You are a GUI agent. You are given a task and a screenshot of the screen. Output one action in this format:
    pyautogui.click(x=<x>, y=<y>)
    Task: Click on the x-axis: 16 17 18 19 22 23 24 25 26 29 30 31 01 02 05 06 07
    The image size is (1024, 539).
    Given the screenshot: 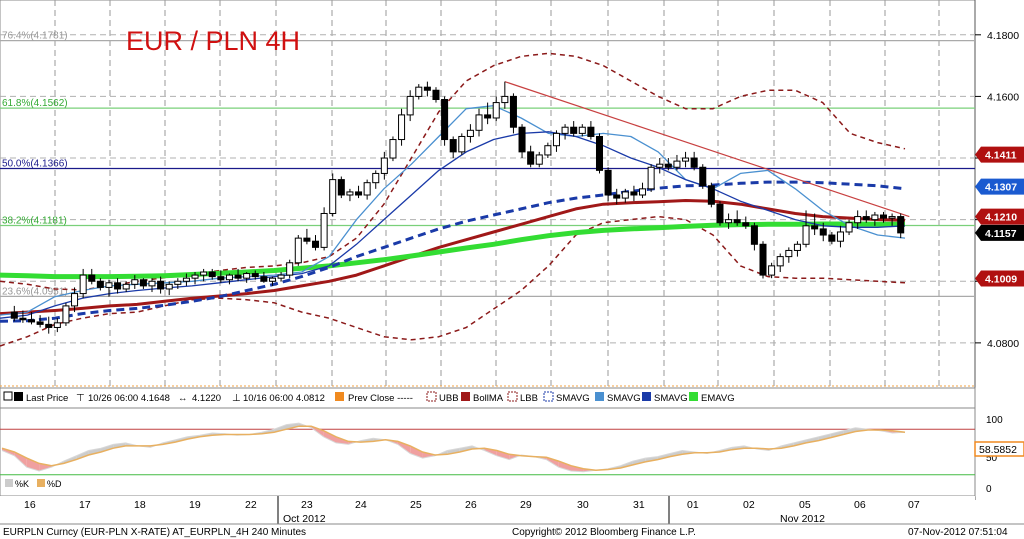 What is the action you would take?
    pyautogui.click(x=487, y=510)
    